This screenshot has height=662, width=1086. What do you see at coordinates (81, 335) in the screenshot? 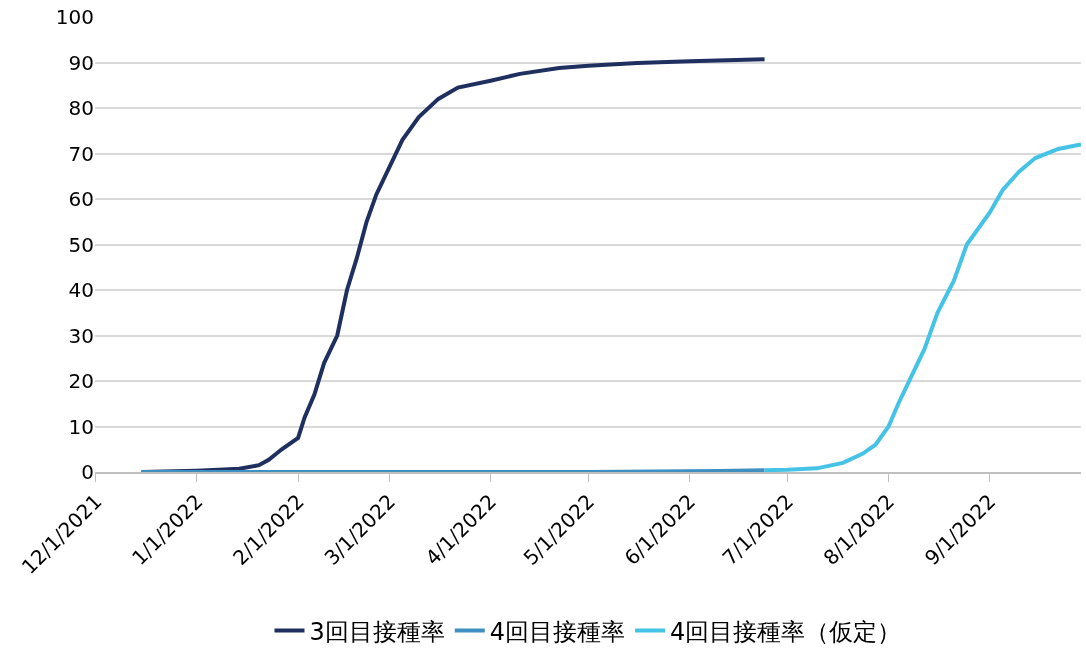
I see `y-tick-label: 30` at bounding box center [81, 335].